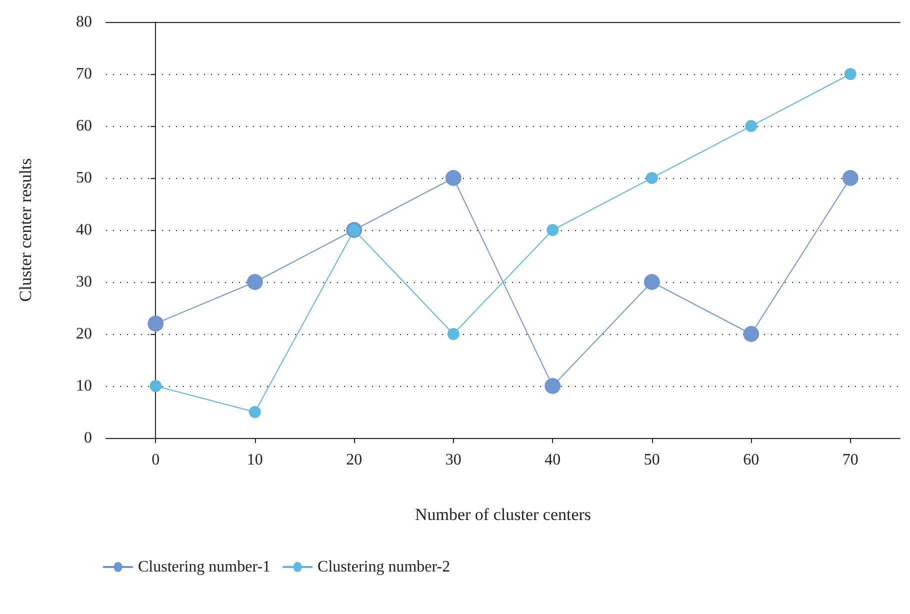 The width and height of the screenshot is (910, 614). I want to click on y-tick-label: 10, so click(84, 386).